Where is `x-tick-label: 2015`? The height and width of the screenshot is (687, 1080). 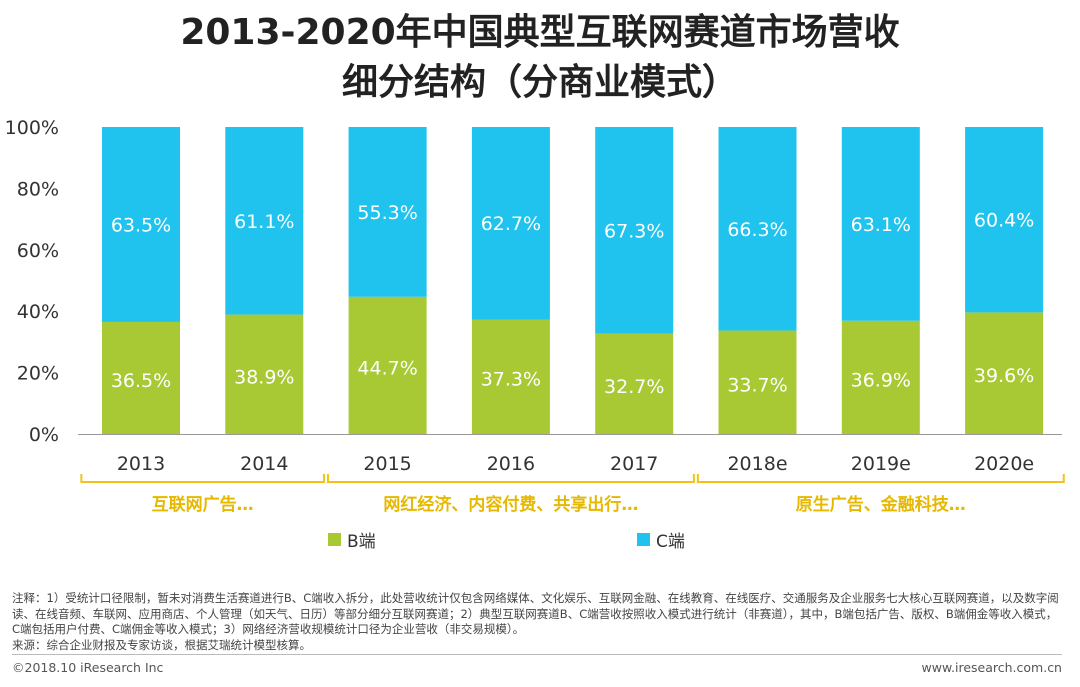
x-tick-label: 2015 is located at coordinates (387, 464).